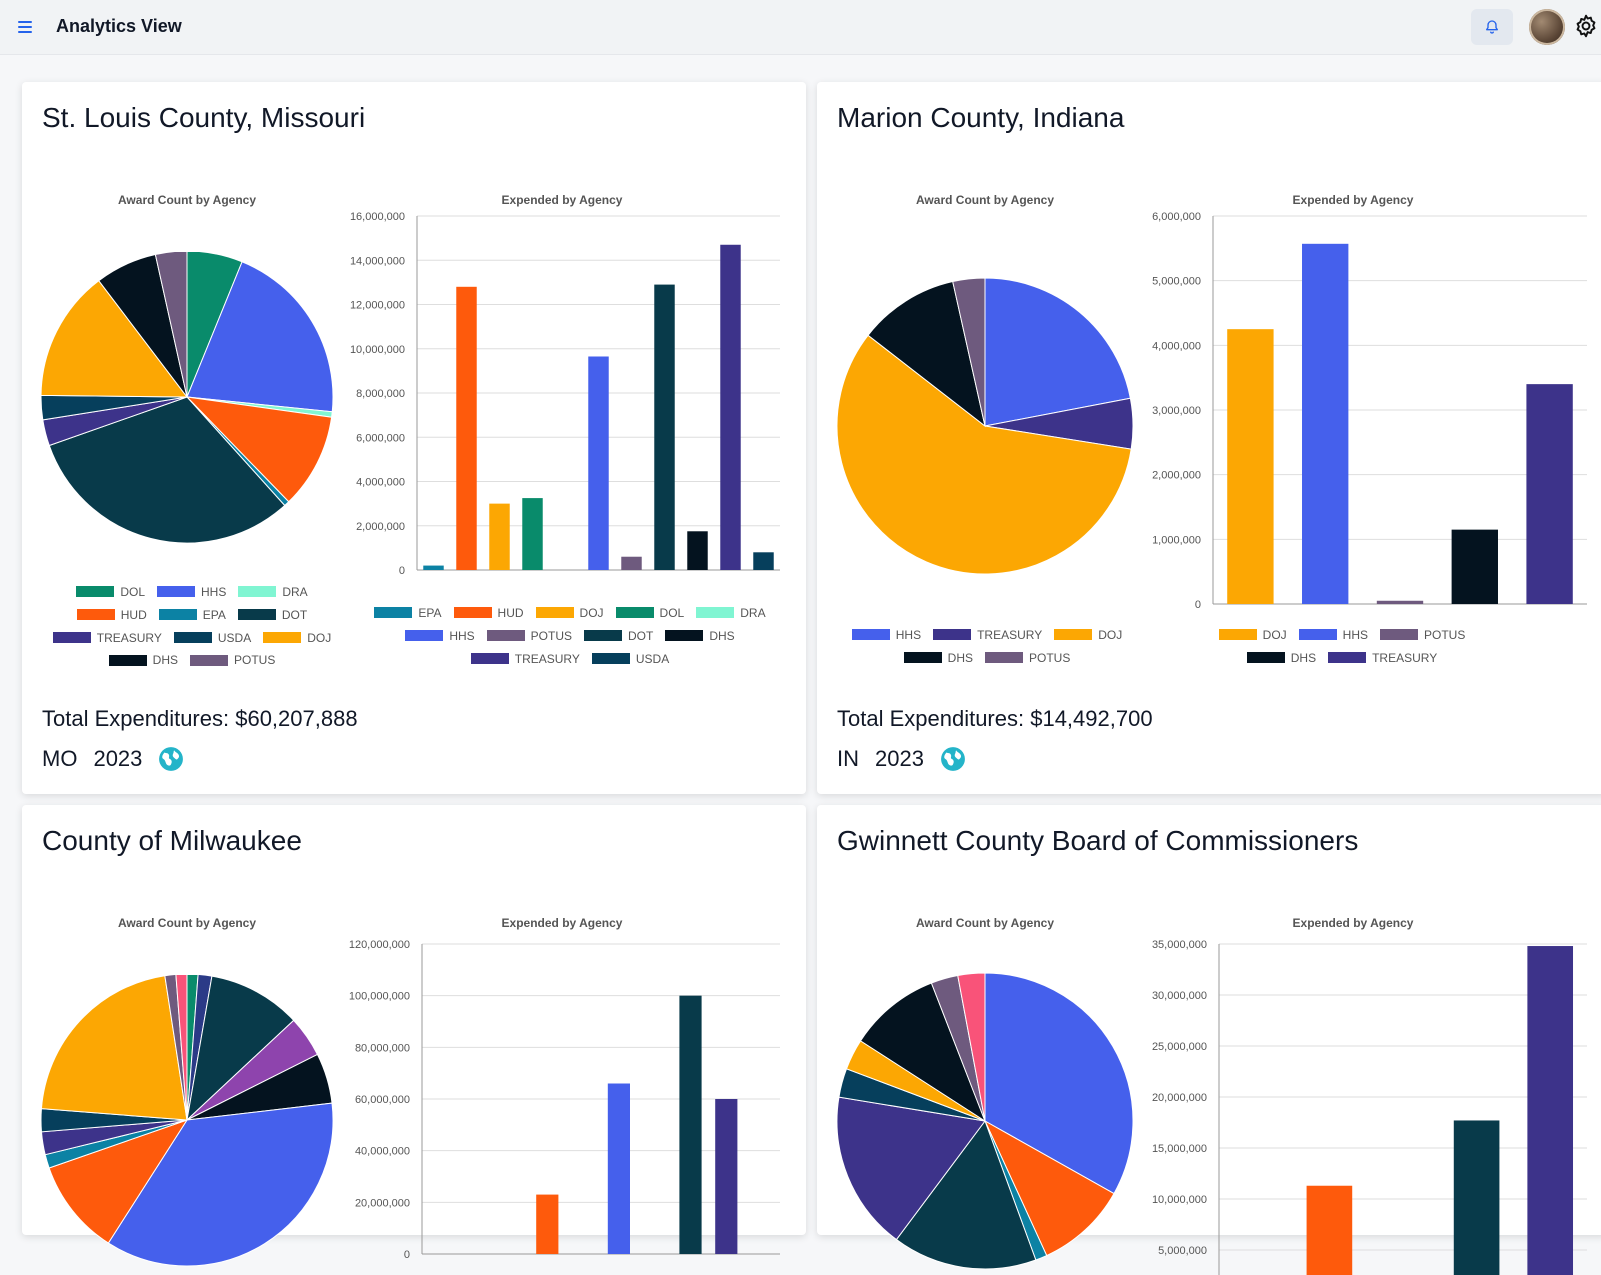 The image size is (1601, 1275). I want to click on y-tick-label: 35,000,000, so click(1179, 945).